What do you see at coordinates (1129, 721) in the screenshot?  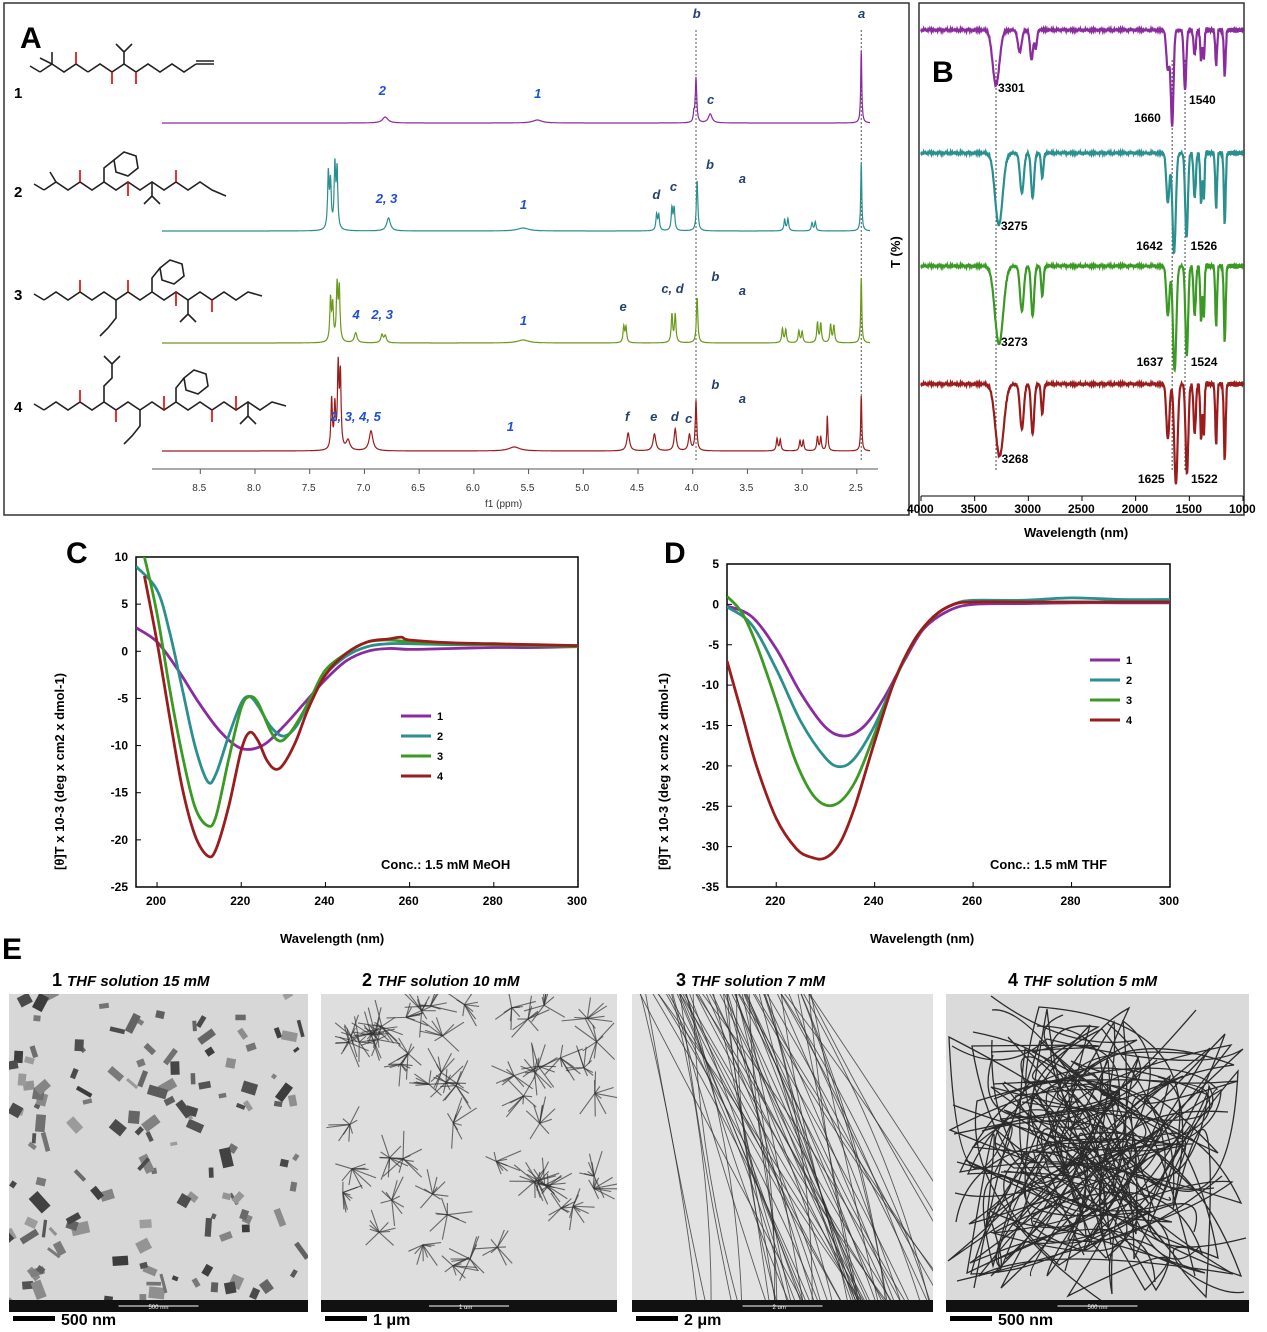 I see `cd-legend-label: 4` at bounding box center [1129, 721].